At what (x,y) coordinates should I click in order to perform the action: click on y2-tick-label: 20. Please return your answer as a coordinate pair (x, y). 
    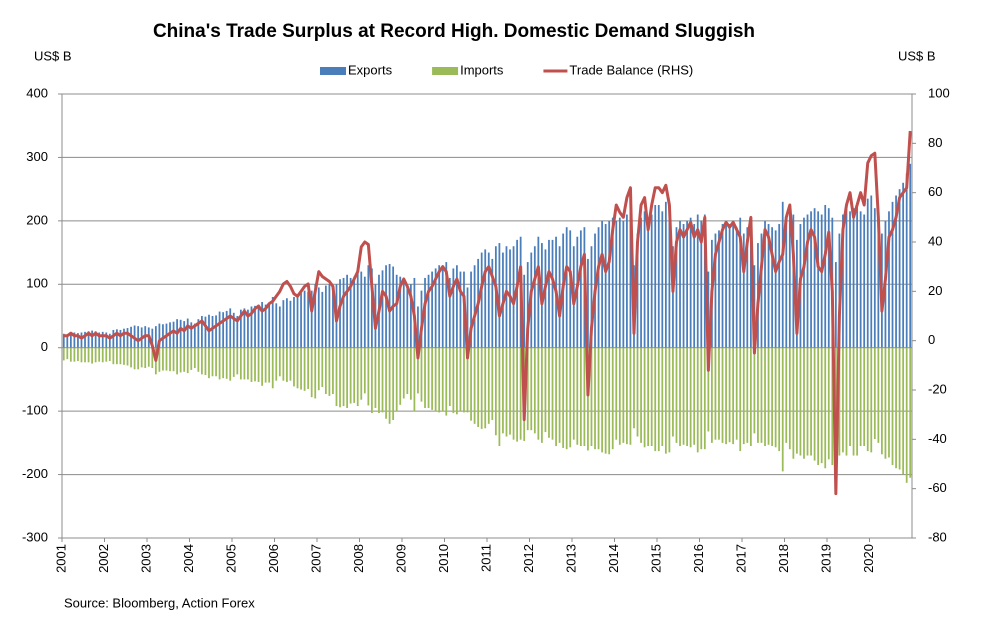
    Looking at the image, I should click on (935, 290).